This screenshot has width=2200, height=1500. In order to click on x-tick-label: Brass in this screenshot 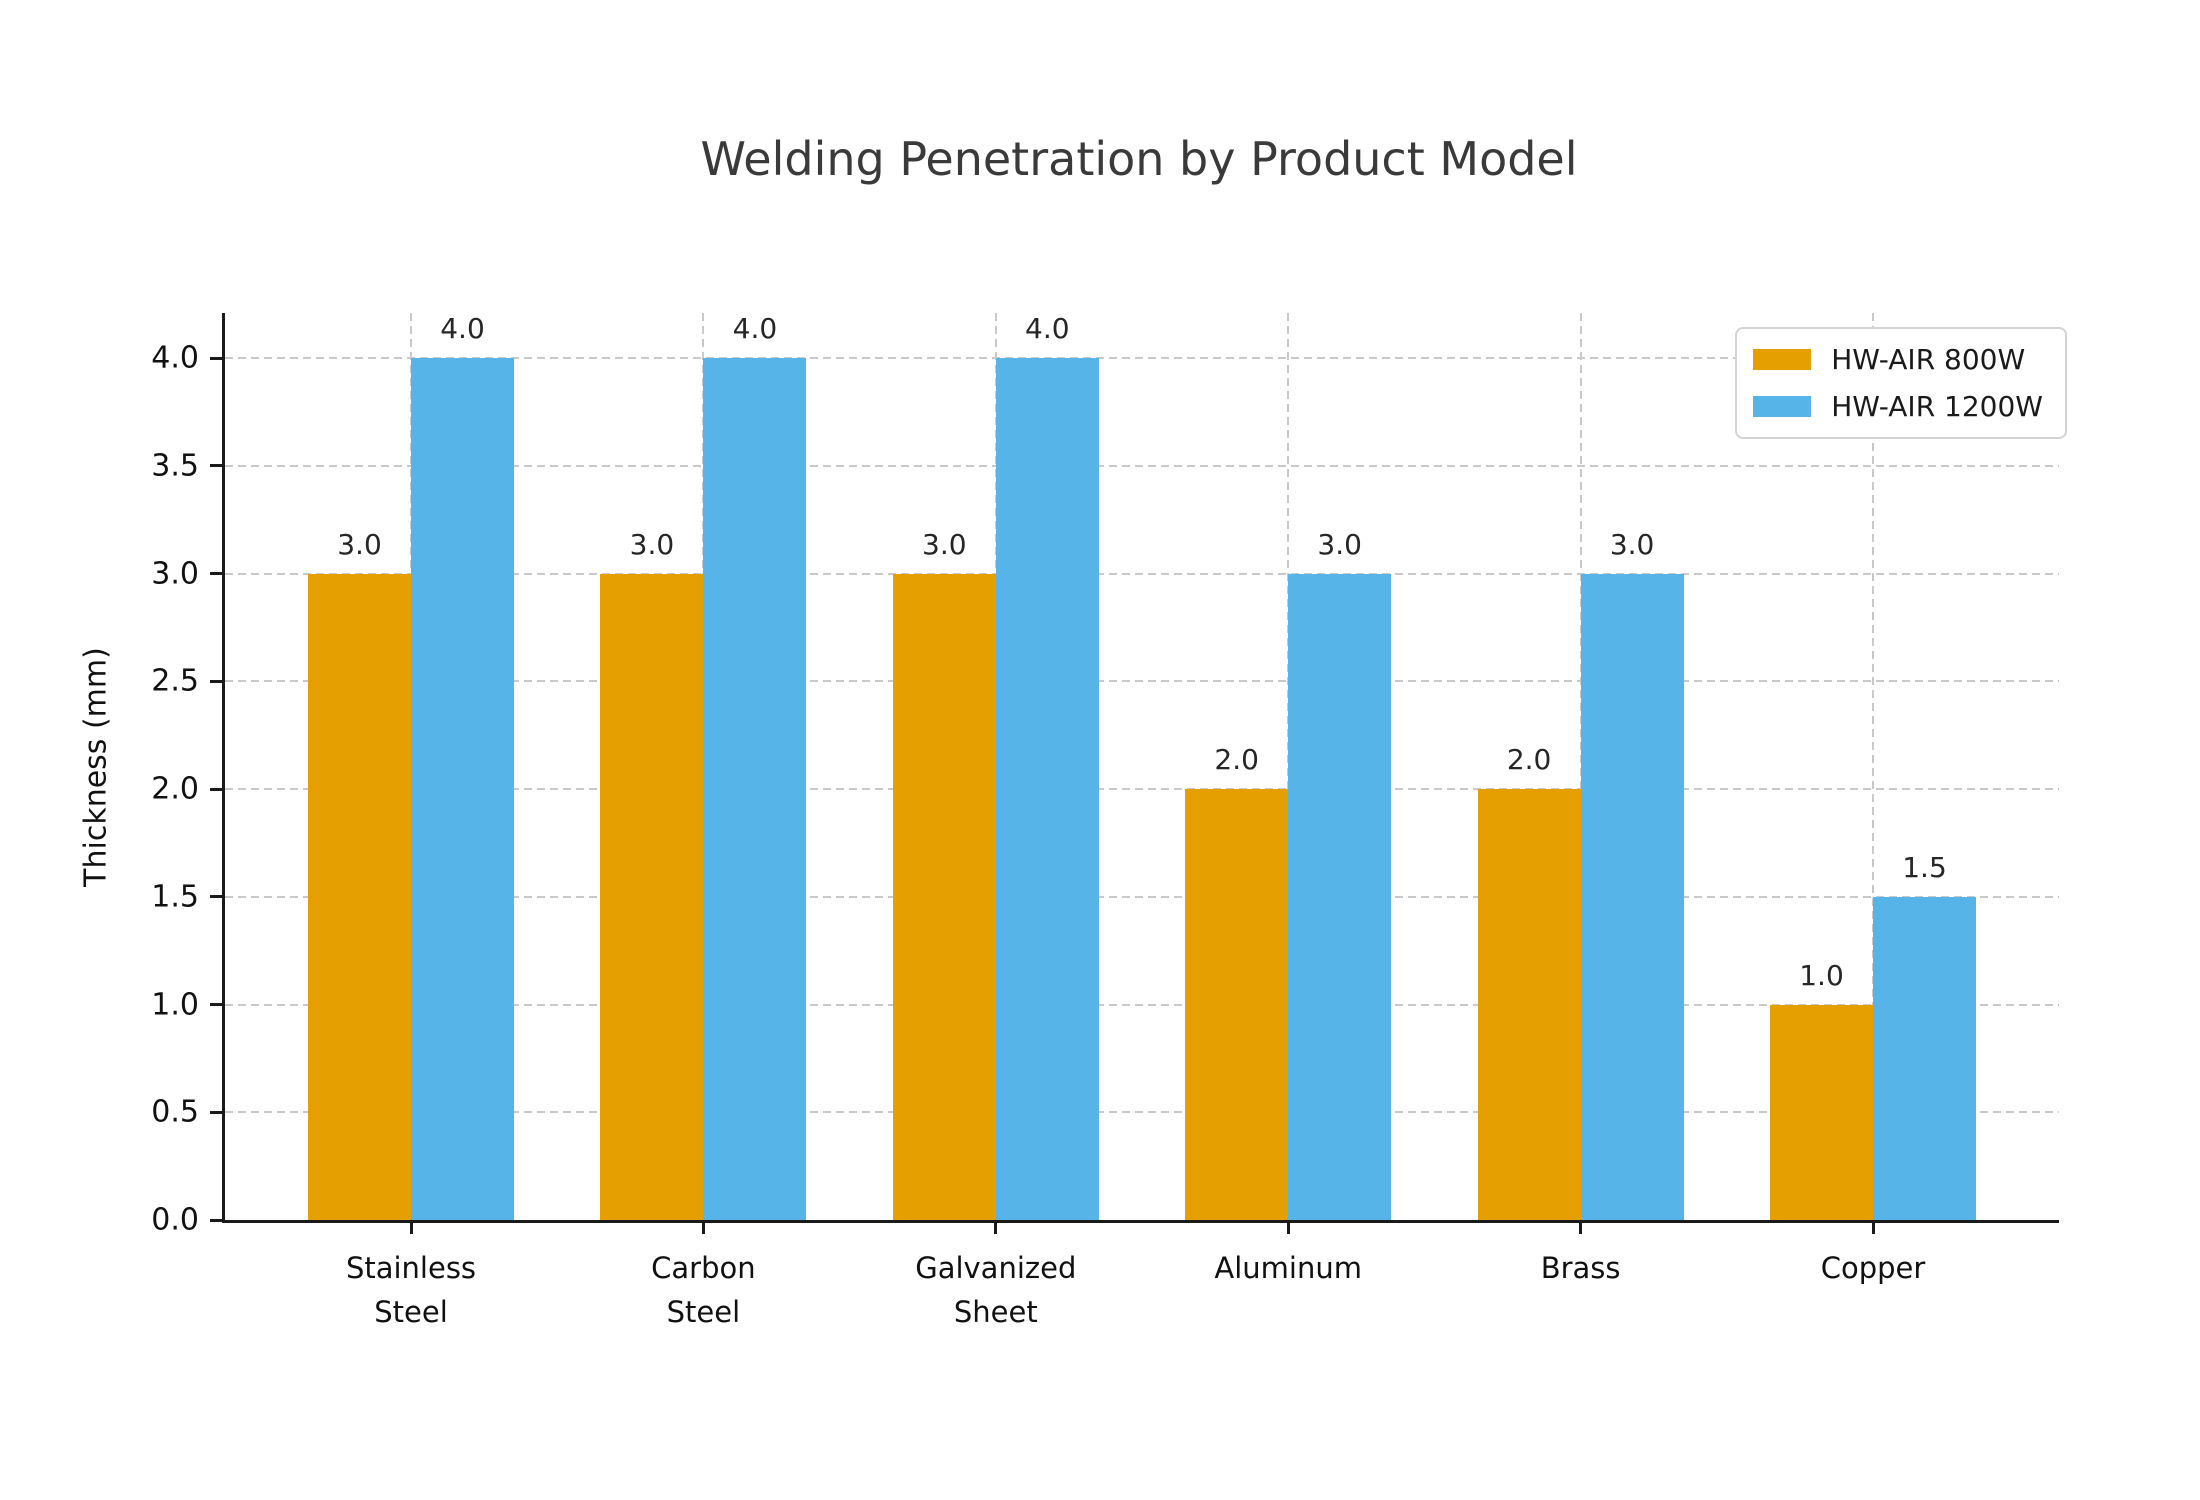, I will do `click(1580, 1268)`.